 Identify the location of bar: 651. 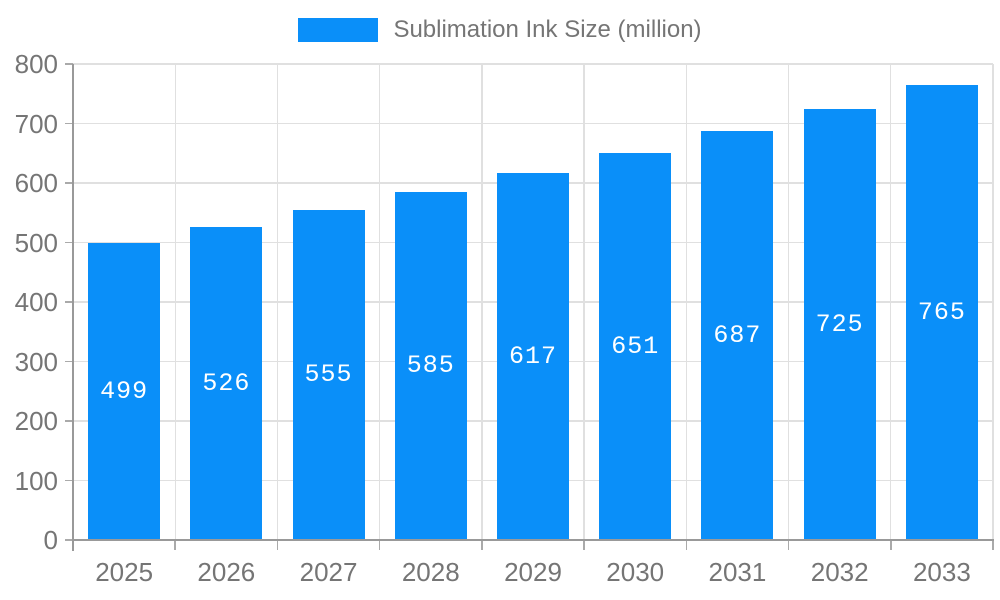
(635, 346).